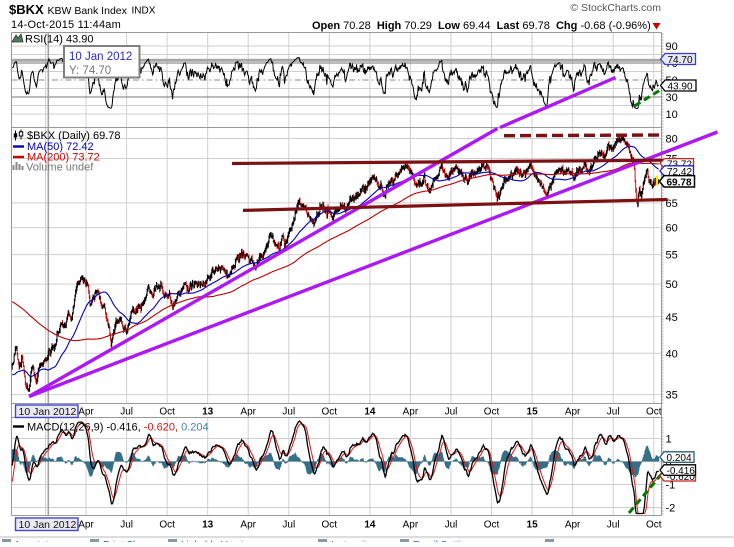 This screenshot has width=734, height=547. What do you see at coordinates (66, 25) in the screenshot?
I see `svg-text: 14-Oct-2015 11:44am` at bounding box center [66, 25].